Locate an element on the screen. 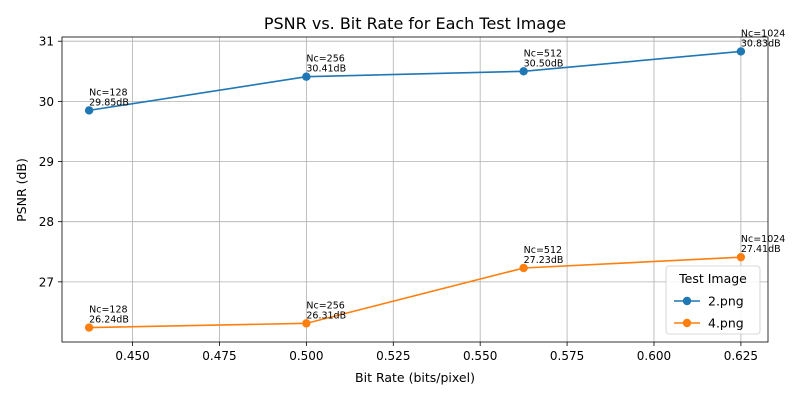  data-label-value: 26.31dB is located at coordinates (326, 315).